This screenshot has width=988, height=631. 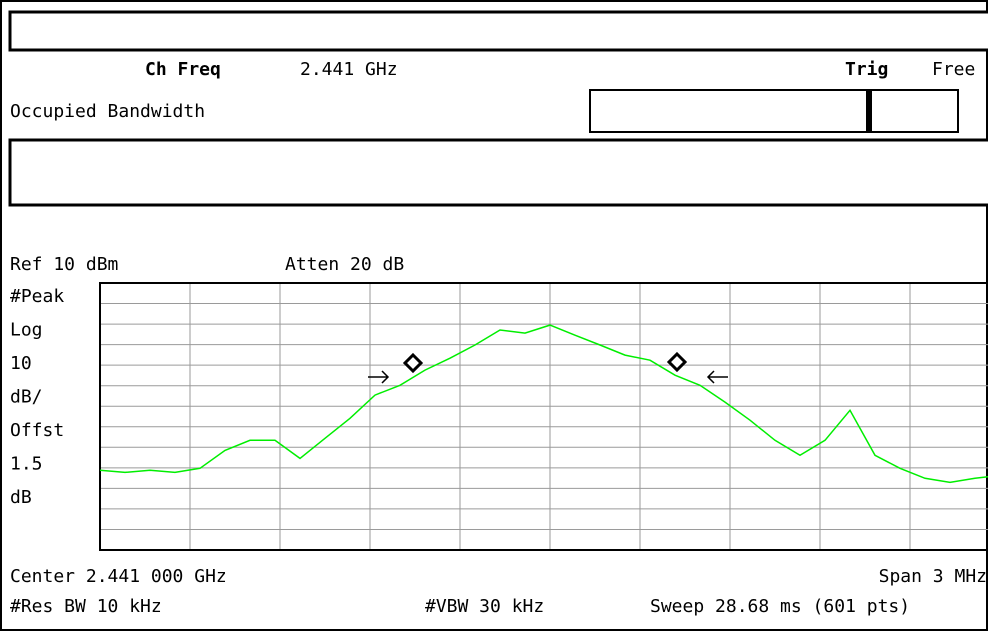 What do you see at coordinates (498, 172) in the screenshot?
I see `message-box` at bounding box center [498, 172].